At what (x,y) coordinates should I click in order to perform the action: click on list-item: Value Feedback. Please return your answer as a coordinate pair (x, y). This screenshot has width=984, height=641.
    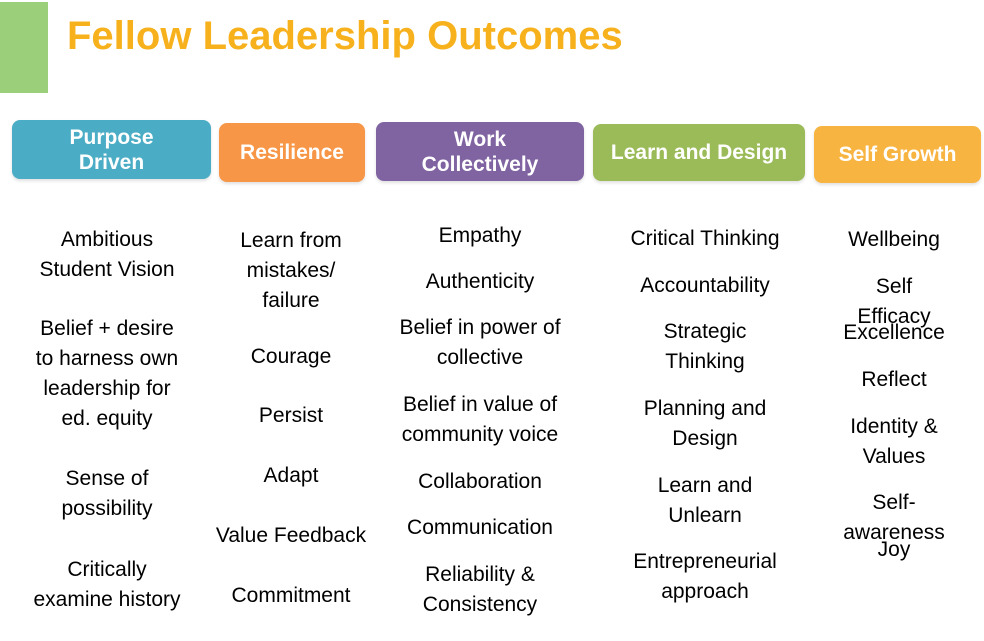
    Looking at the image, I should click on (291, 535).